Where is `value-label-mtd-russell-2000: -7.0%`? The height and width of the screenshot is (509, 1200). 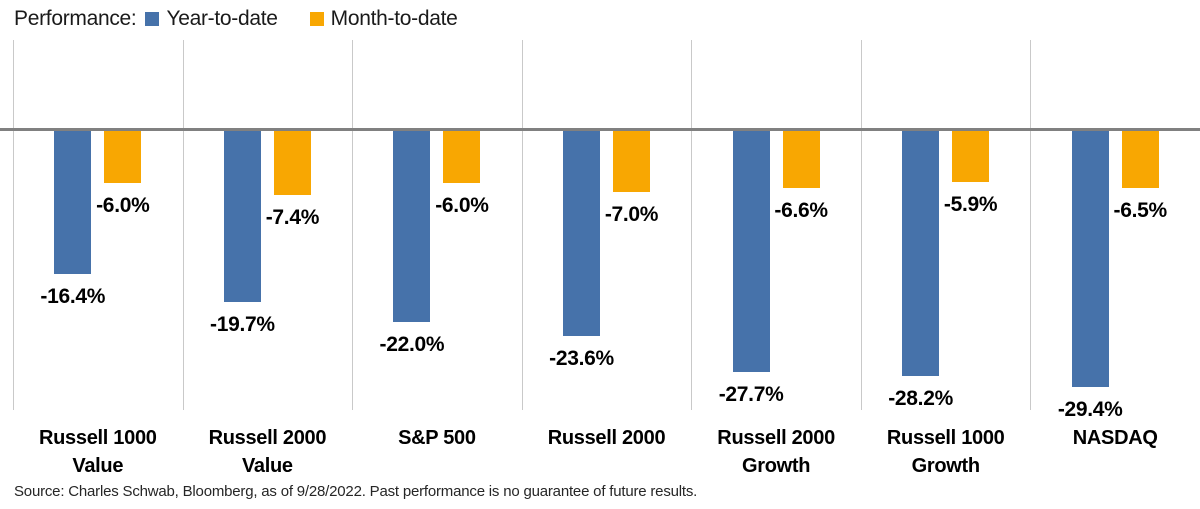 value-label-mtd-russell-2000: -7.0% is located at coordinates (631, 214).